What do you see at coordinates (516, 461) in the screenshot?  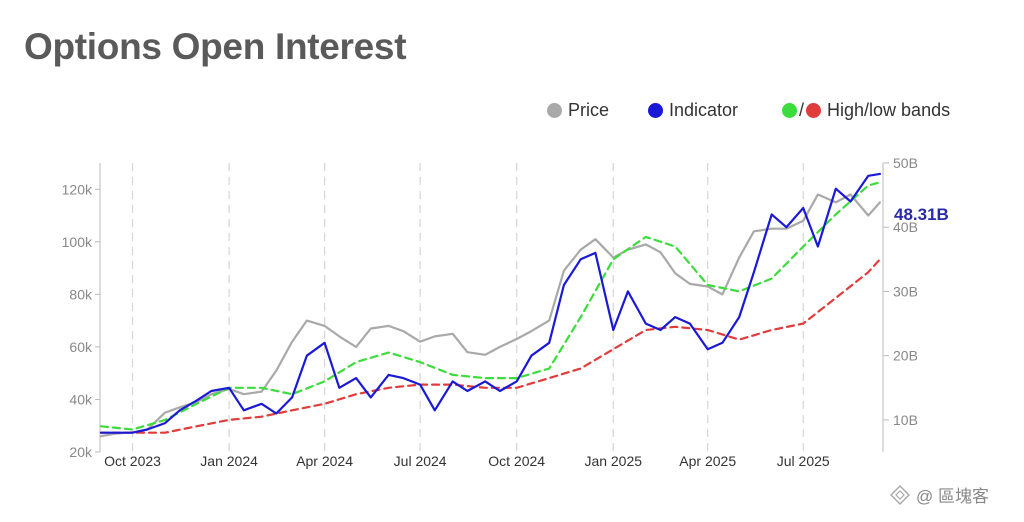 I see `x-tick-label: Oct 2024` at bounding box center [516, 461].